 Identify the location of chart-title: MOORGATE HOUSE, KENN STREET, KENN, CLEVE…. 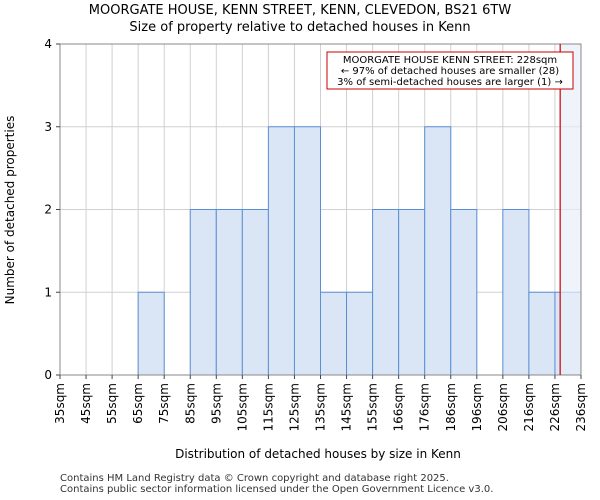
(300, 10).